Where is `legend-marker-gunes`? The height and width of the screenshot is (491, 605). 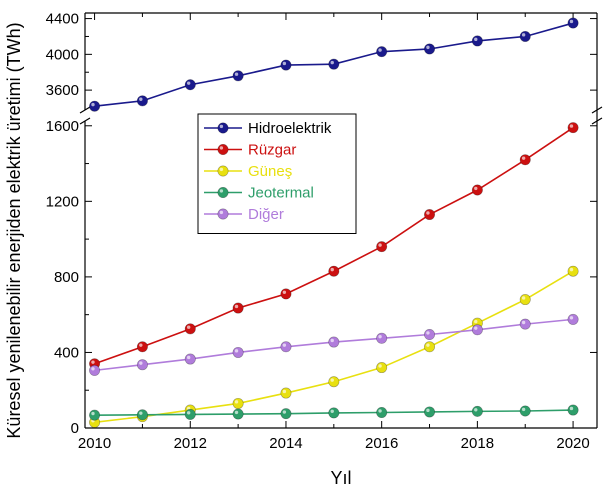 legend-marker-gunes is located at coordinates (223, 171).